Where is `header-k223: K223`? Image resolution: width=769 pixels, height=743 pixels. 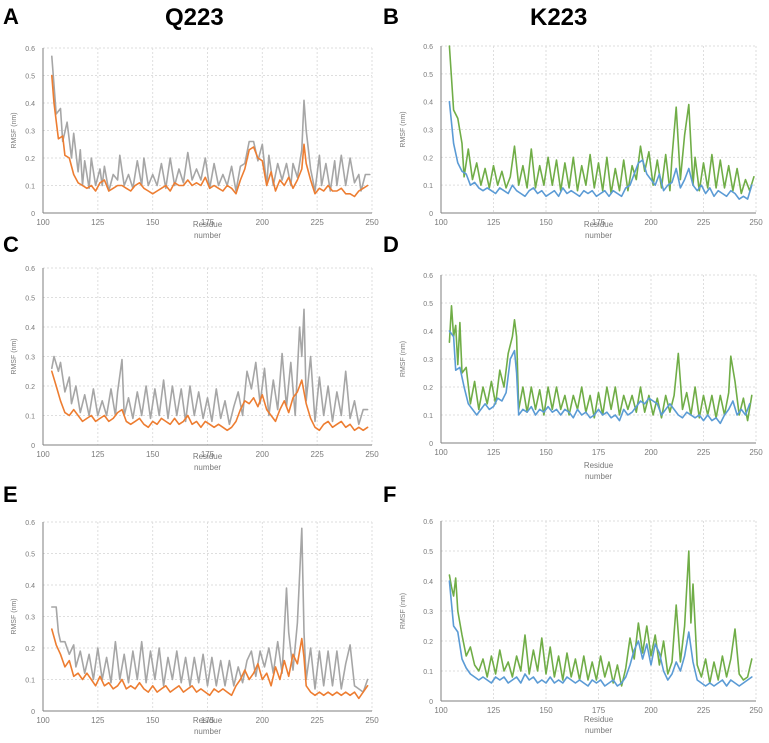
header-k223: K223 is located at coordinates (559, 17).